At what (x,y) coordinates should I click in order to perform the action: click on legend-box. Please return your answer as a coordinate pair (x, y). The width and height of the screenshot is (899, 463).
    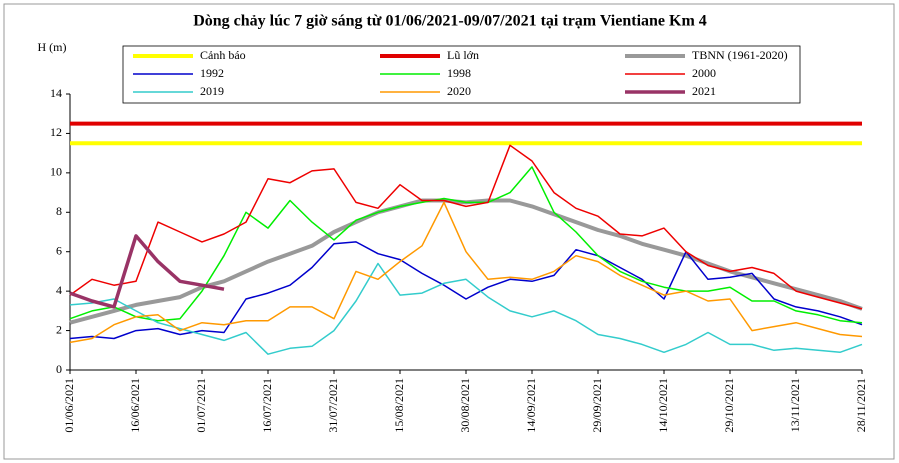
    Looking at the image, I should click on (461, 74).